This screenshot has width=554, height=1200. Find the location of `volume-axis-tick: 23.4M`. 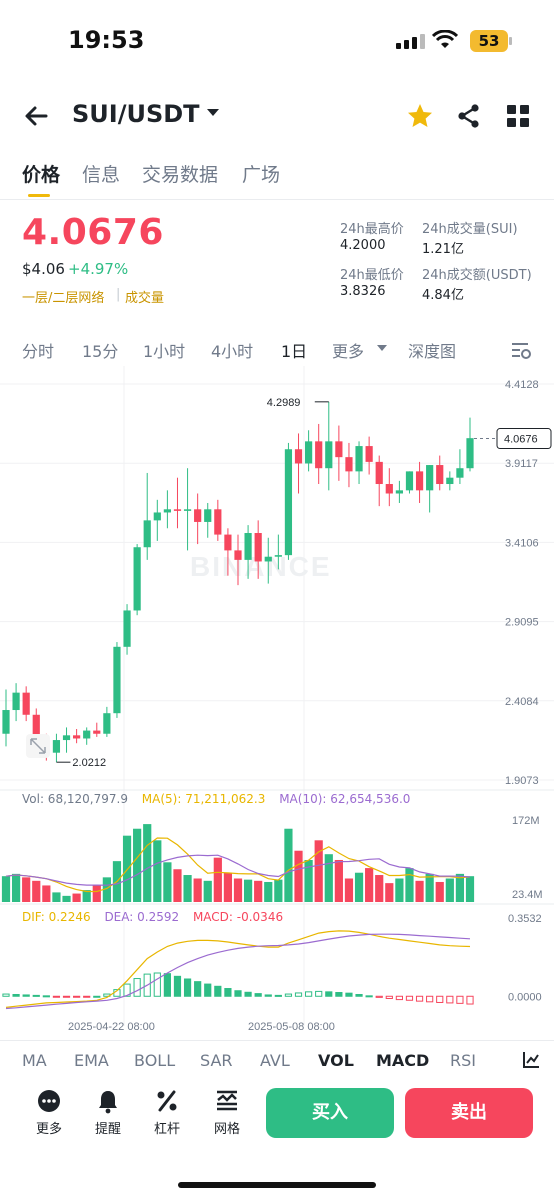

volume-axis-tick: 23.4M is located at coordinates (527, 895).